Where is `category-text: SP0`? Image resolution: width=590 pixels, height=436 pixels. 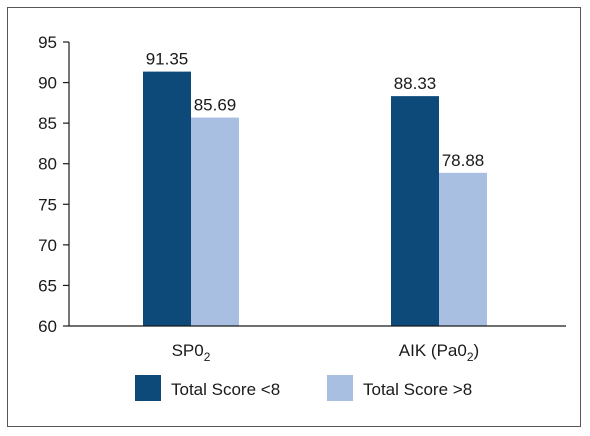
category-text: SP0 is located at coordinates (188, 350).